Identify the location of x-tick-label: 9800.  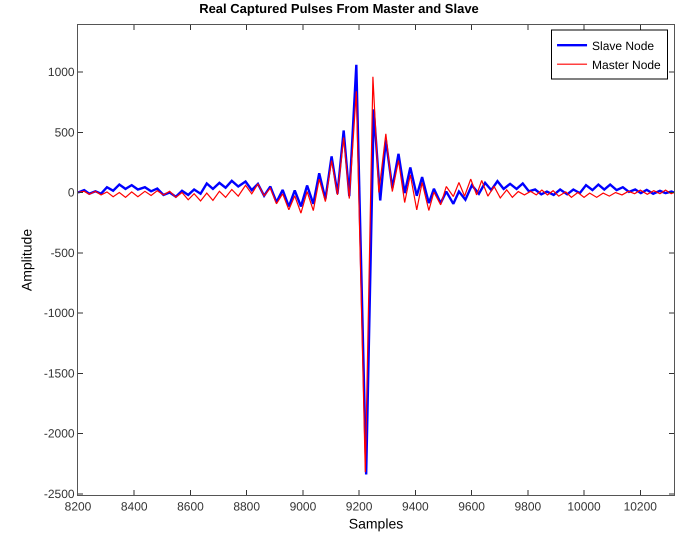
(528, 506).